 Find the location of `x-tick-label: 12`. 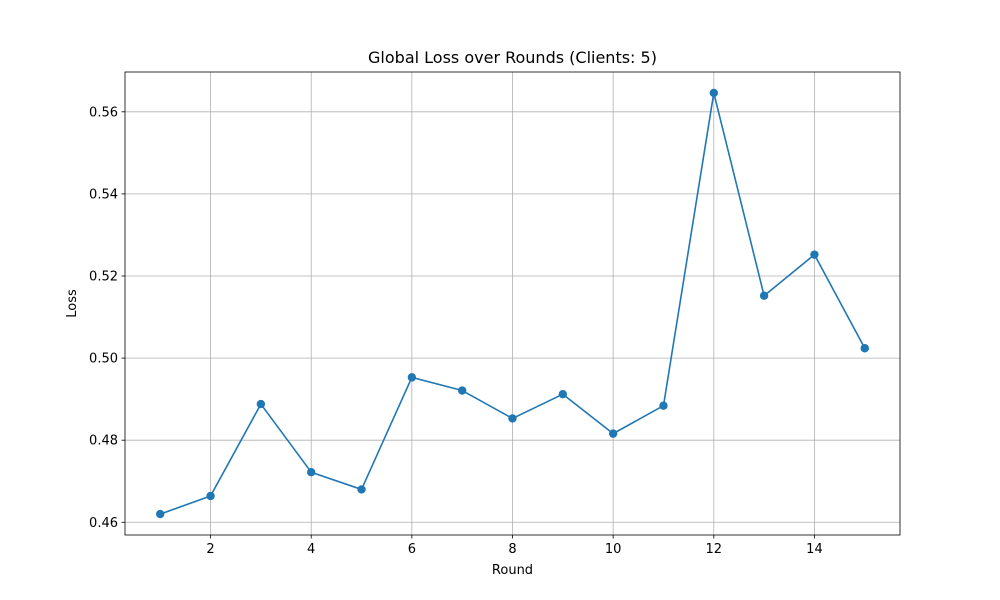

x-tick-label: 12 is located at coordinates (714, 549).